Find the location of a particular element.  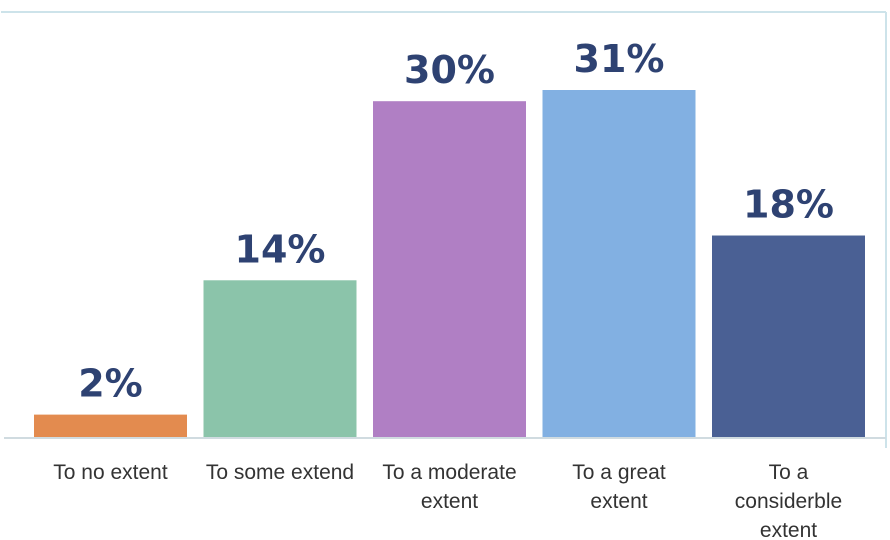

category-label-4: To a great extent is located at coordinates (619, 487).